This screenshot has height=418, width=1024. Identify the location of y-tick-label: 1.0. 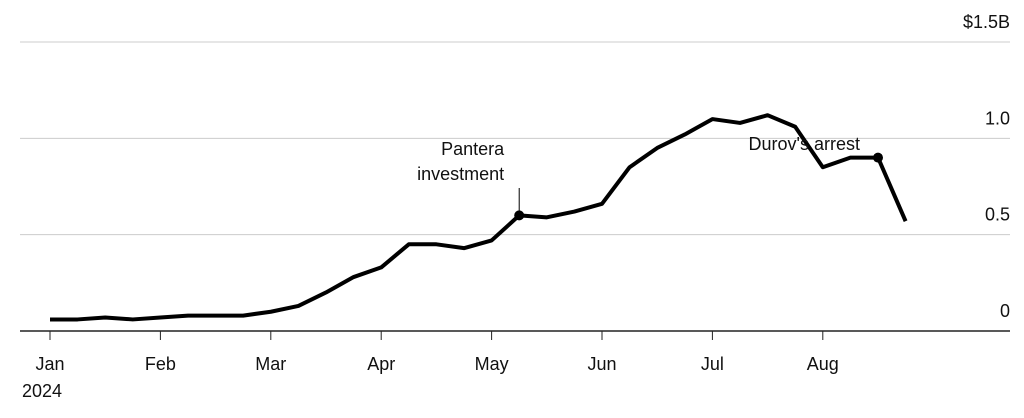
(997, 118).